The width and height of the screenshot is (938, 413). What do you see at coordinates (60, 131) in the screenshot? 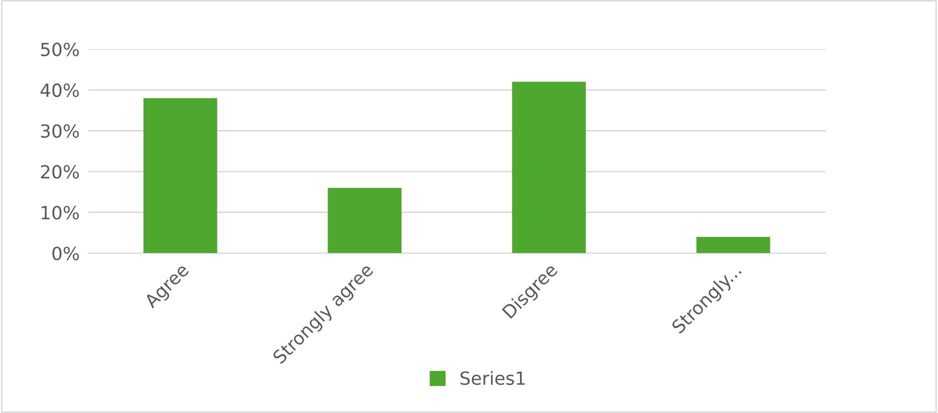
I see `y-tick-label: 30%` at bounding box center [60, 131].